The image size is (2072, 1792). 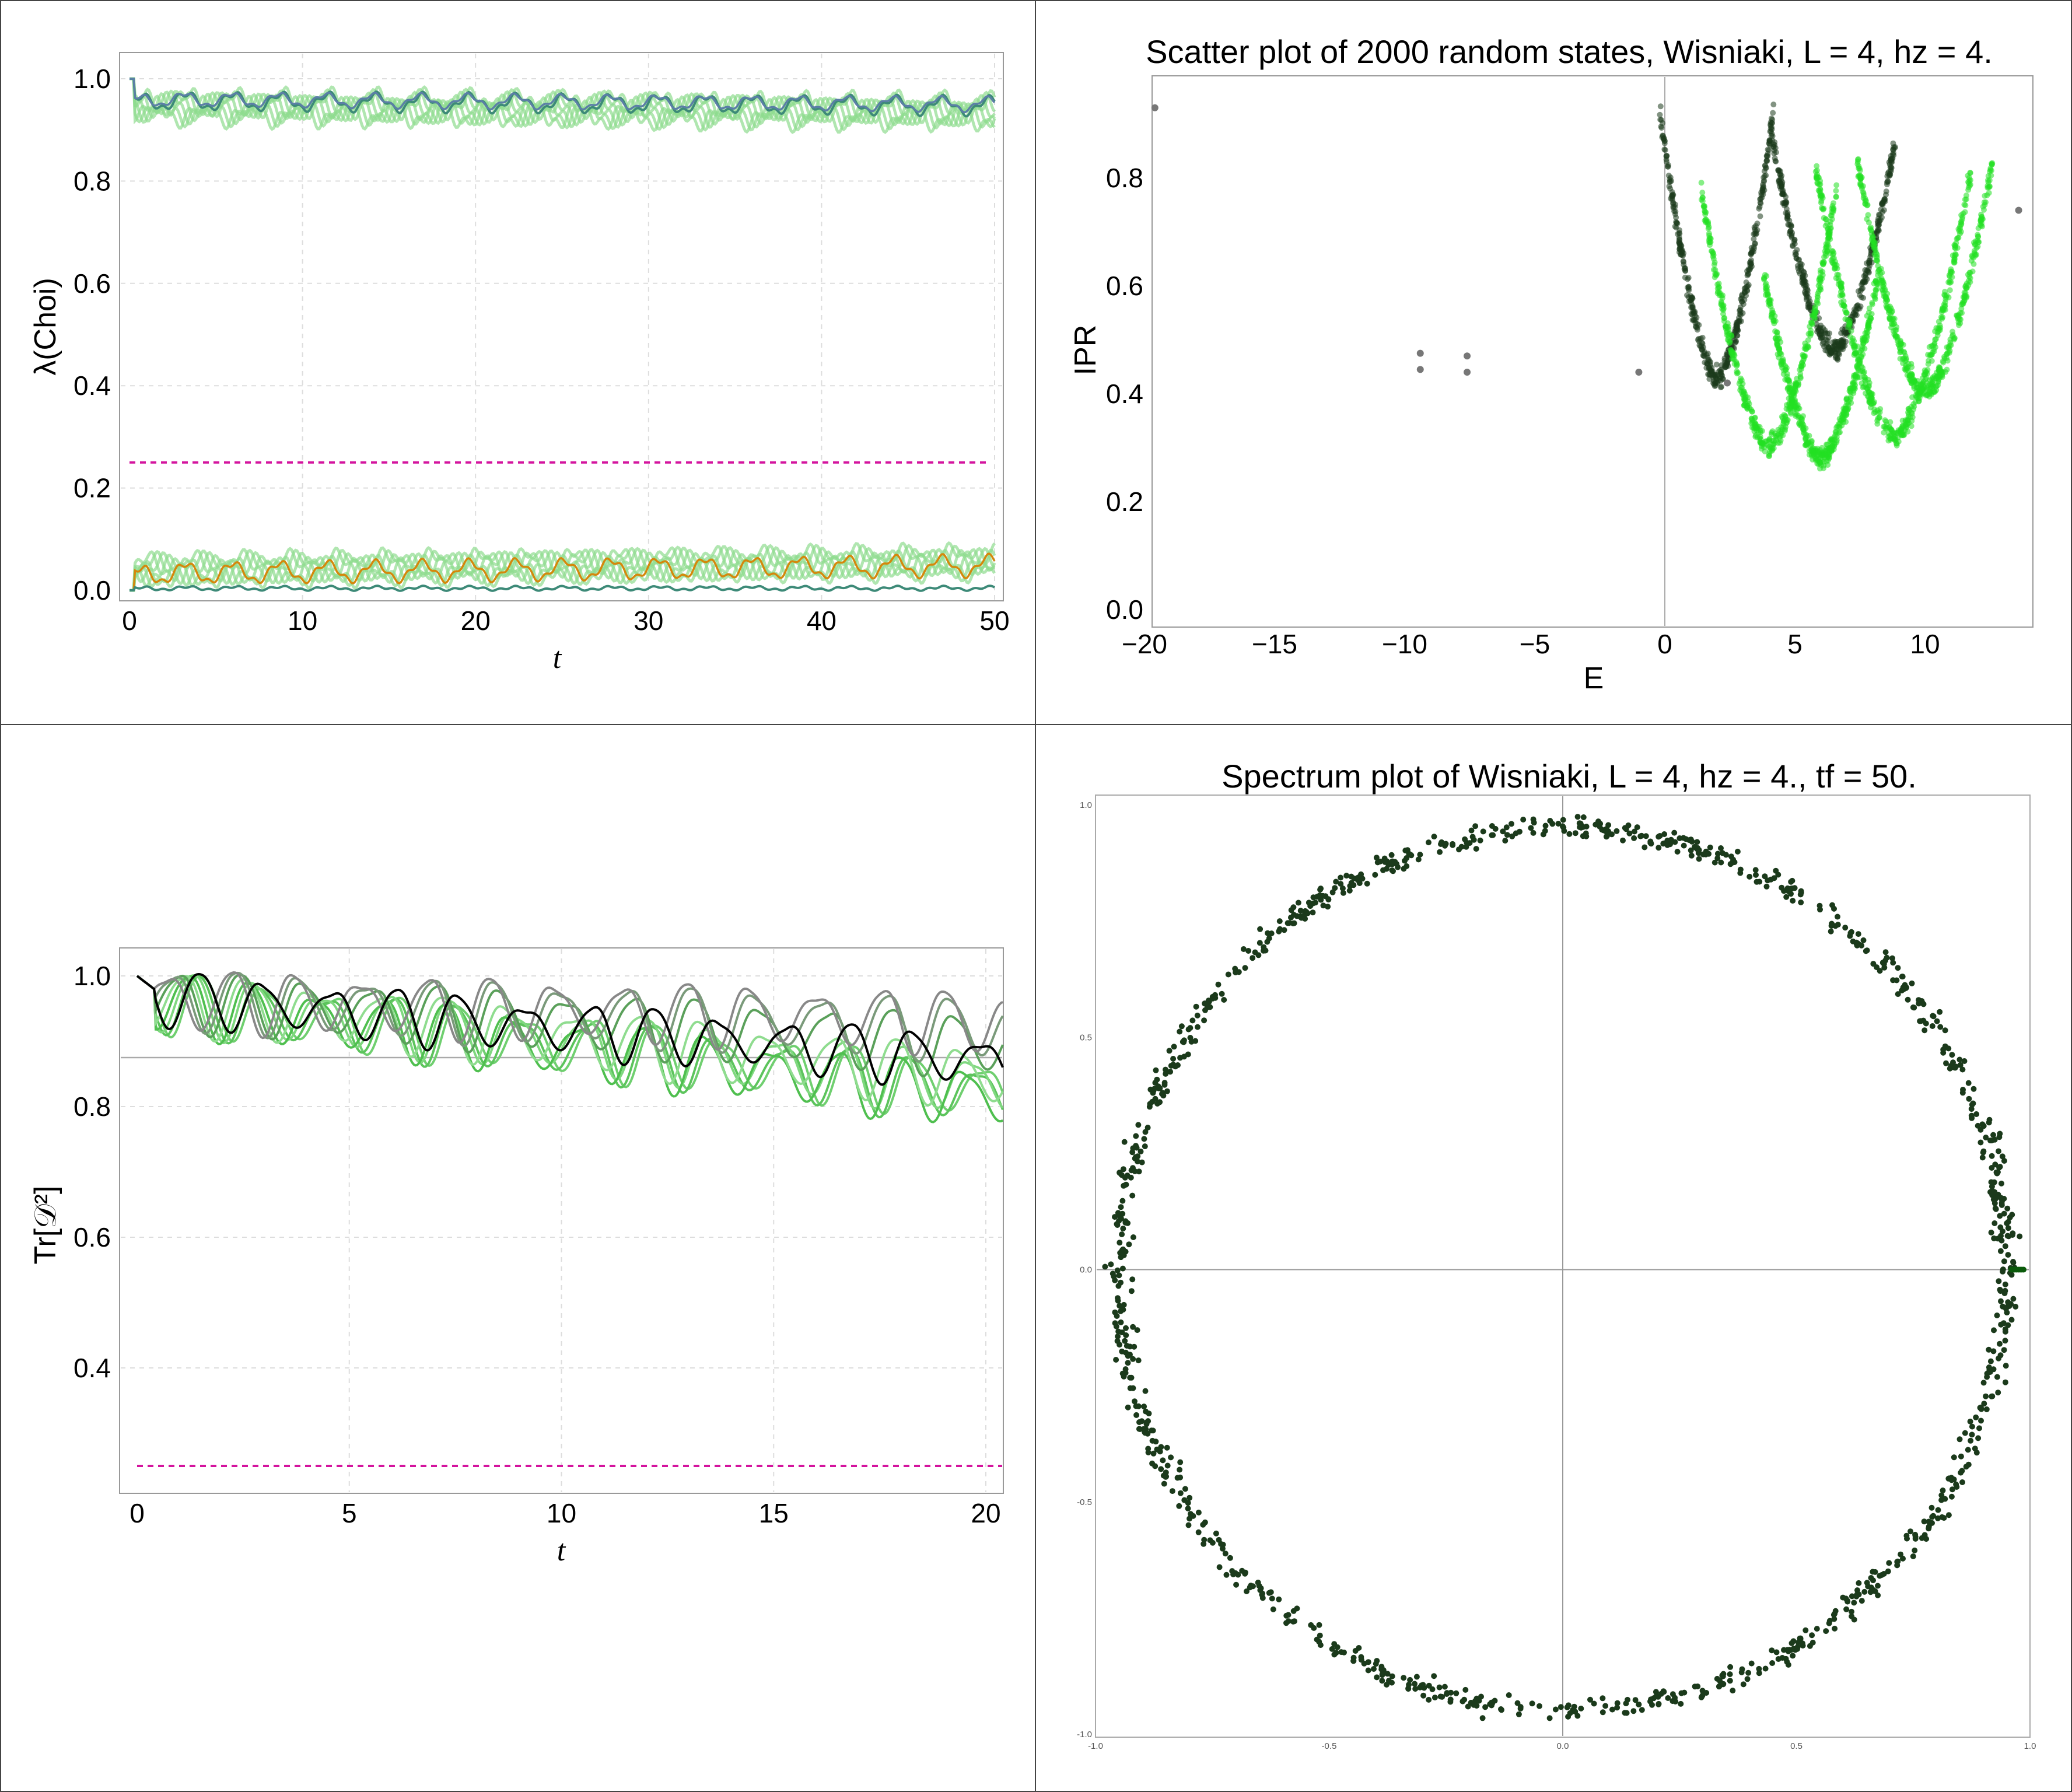 What do you see at coordinates (1084, 1502) in the screenshot?
I see `y-tick-label: -0.5` at bounding box center [1084, 1502].